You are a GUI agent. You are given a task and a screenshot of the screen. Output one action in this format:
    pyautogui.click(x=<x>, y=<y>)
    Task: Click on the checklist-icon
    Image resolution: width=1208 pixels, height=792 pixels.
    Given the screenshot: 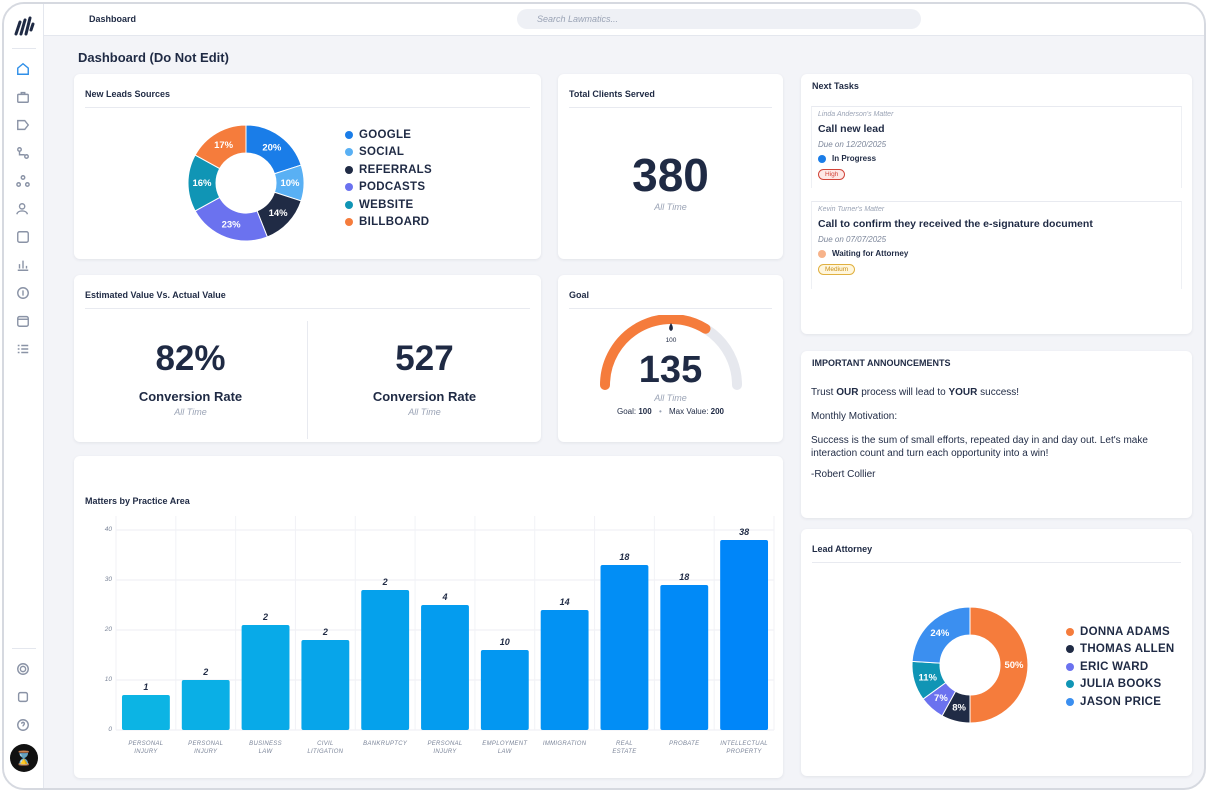 What is the action you would take?
    pyautogui.click(x=23, y=349)
    